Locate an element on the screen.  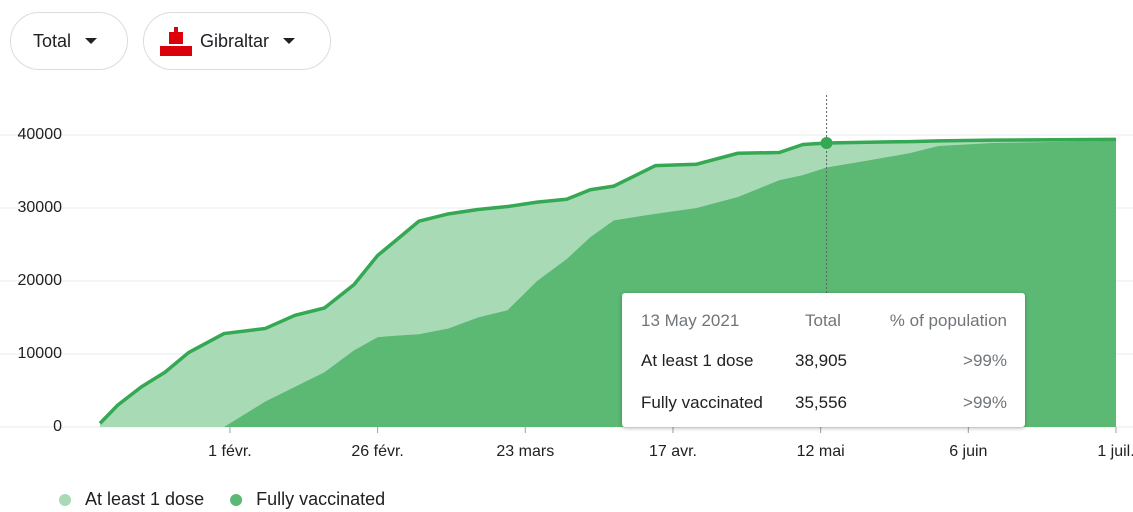
legend-label: At least 1 dose is located at coordinates (144, 499).